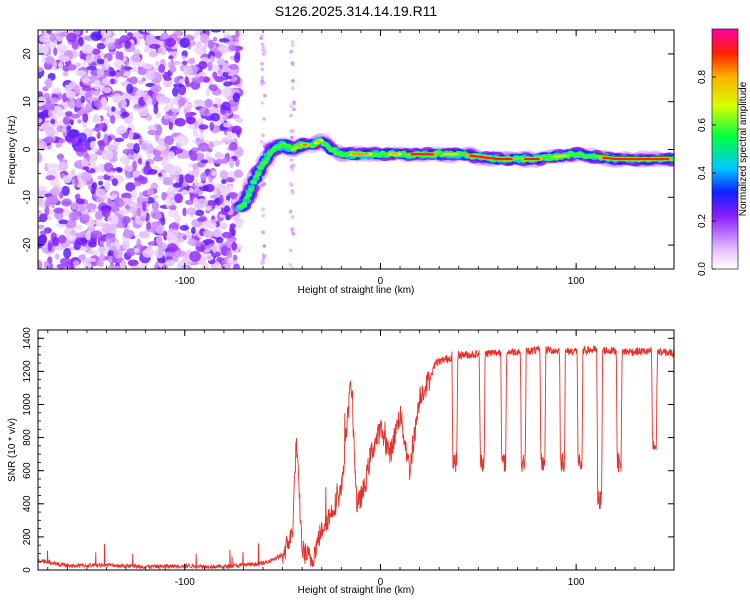  What do you see at coordinates (743, 148) in the screenshot?
I see `colorbar-label: Normalized spectral amplitude` at bounding box center [743, 148].